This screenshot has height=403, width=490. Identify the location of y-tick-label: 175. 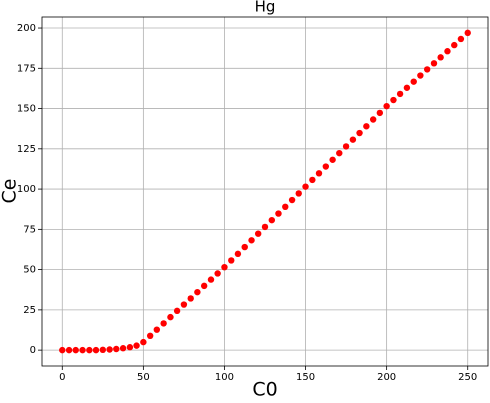
(26, 68).